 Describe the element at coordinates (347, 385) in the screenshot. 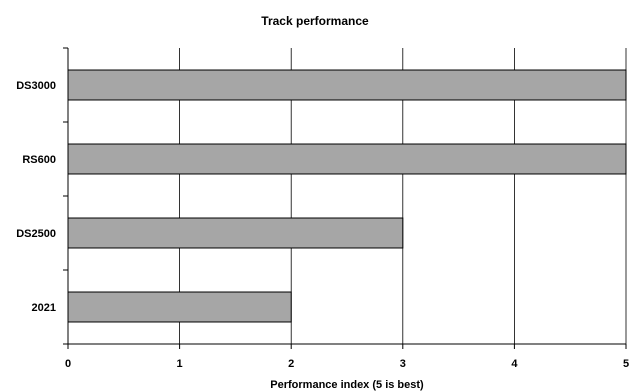

I see `x-axis-label: Performance index (5 is best)` at that location.